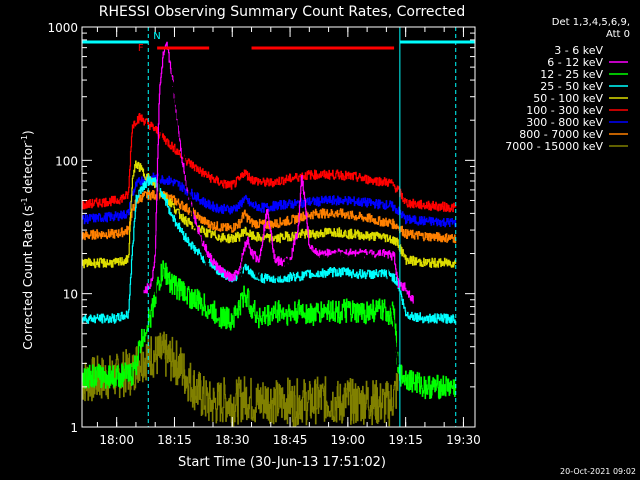  I want to click on legend-label-5: 100 - 300 keV, so click(564, 110).